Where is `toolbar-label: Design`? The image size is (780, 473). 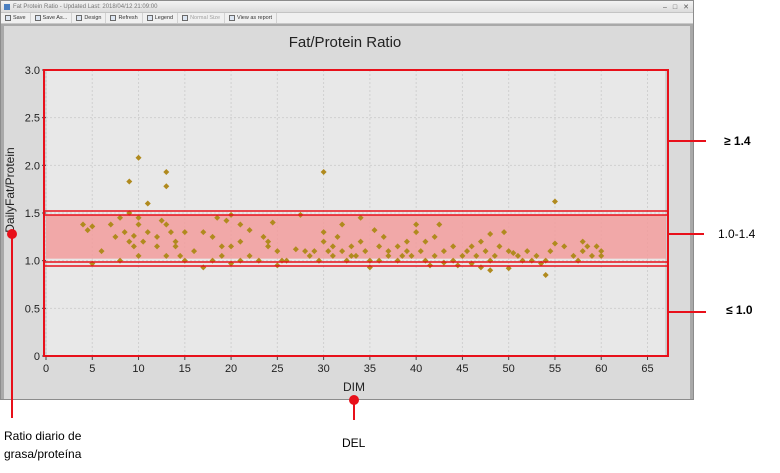
toolbar-label: Design is located at coordinates (93, 18).